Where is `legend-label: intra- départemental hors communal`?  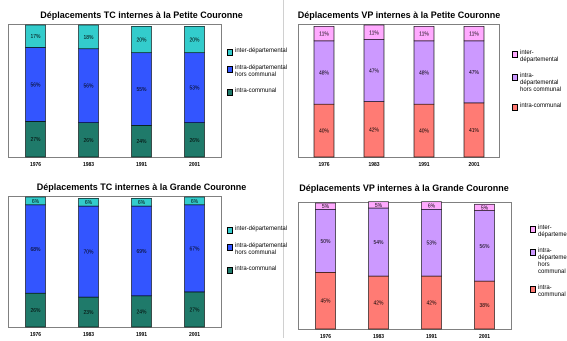
legend-label: intra- départemental hors communal is located at coordinates (541, 83).